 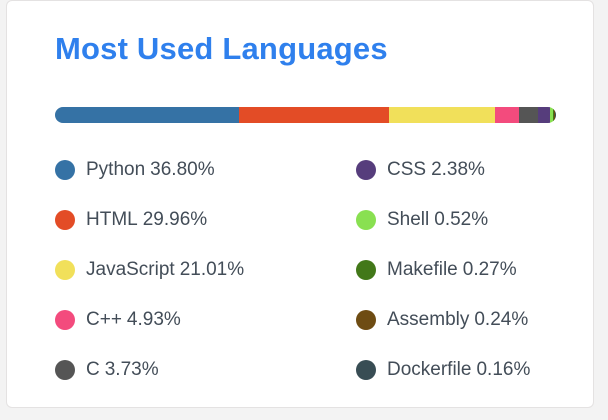 I want to click on bar-segment-shell, so click(x=551, y=115).